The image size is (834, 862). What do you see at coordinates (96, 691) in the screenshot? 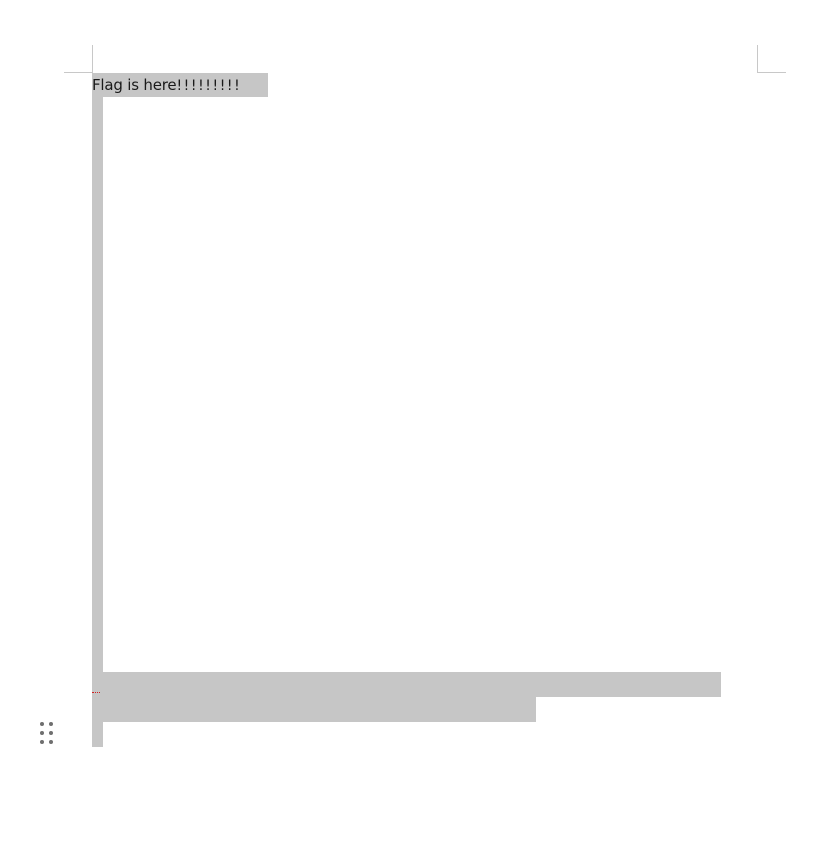
I see `spellcheck-underline-icon` at bounding box center [96, 691].